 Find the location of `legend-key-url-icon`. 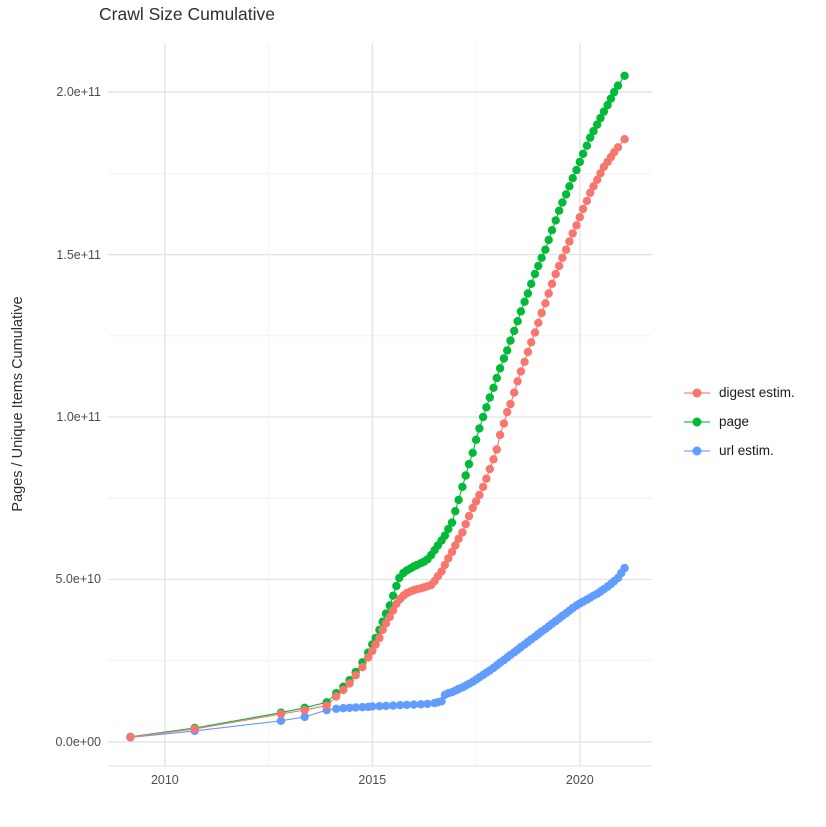

legend-key-url-icon is located at coordinates (697, 451).